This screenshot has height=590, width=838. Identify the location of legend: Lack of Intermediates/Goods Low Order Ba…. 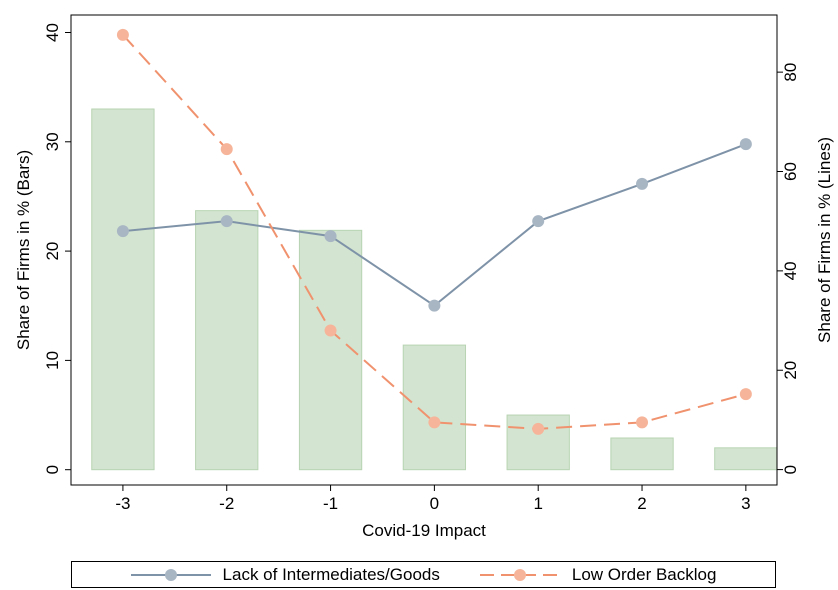
(423, 574).